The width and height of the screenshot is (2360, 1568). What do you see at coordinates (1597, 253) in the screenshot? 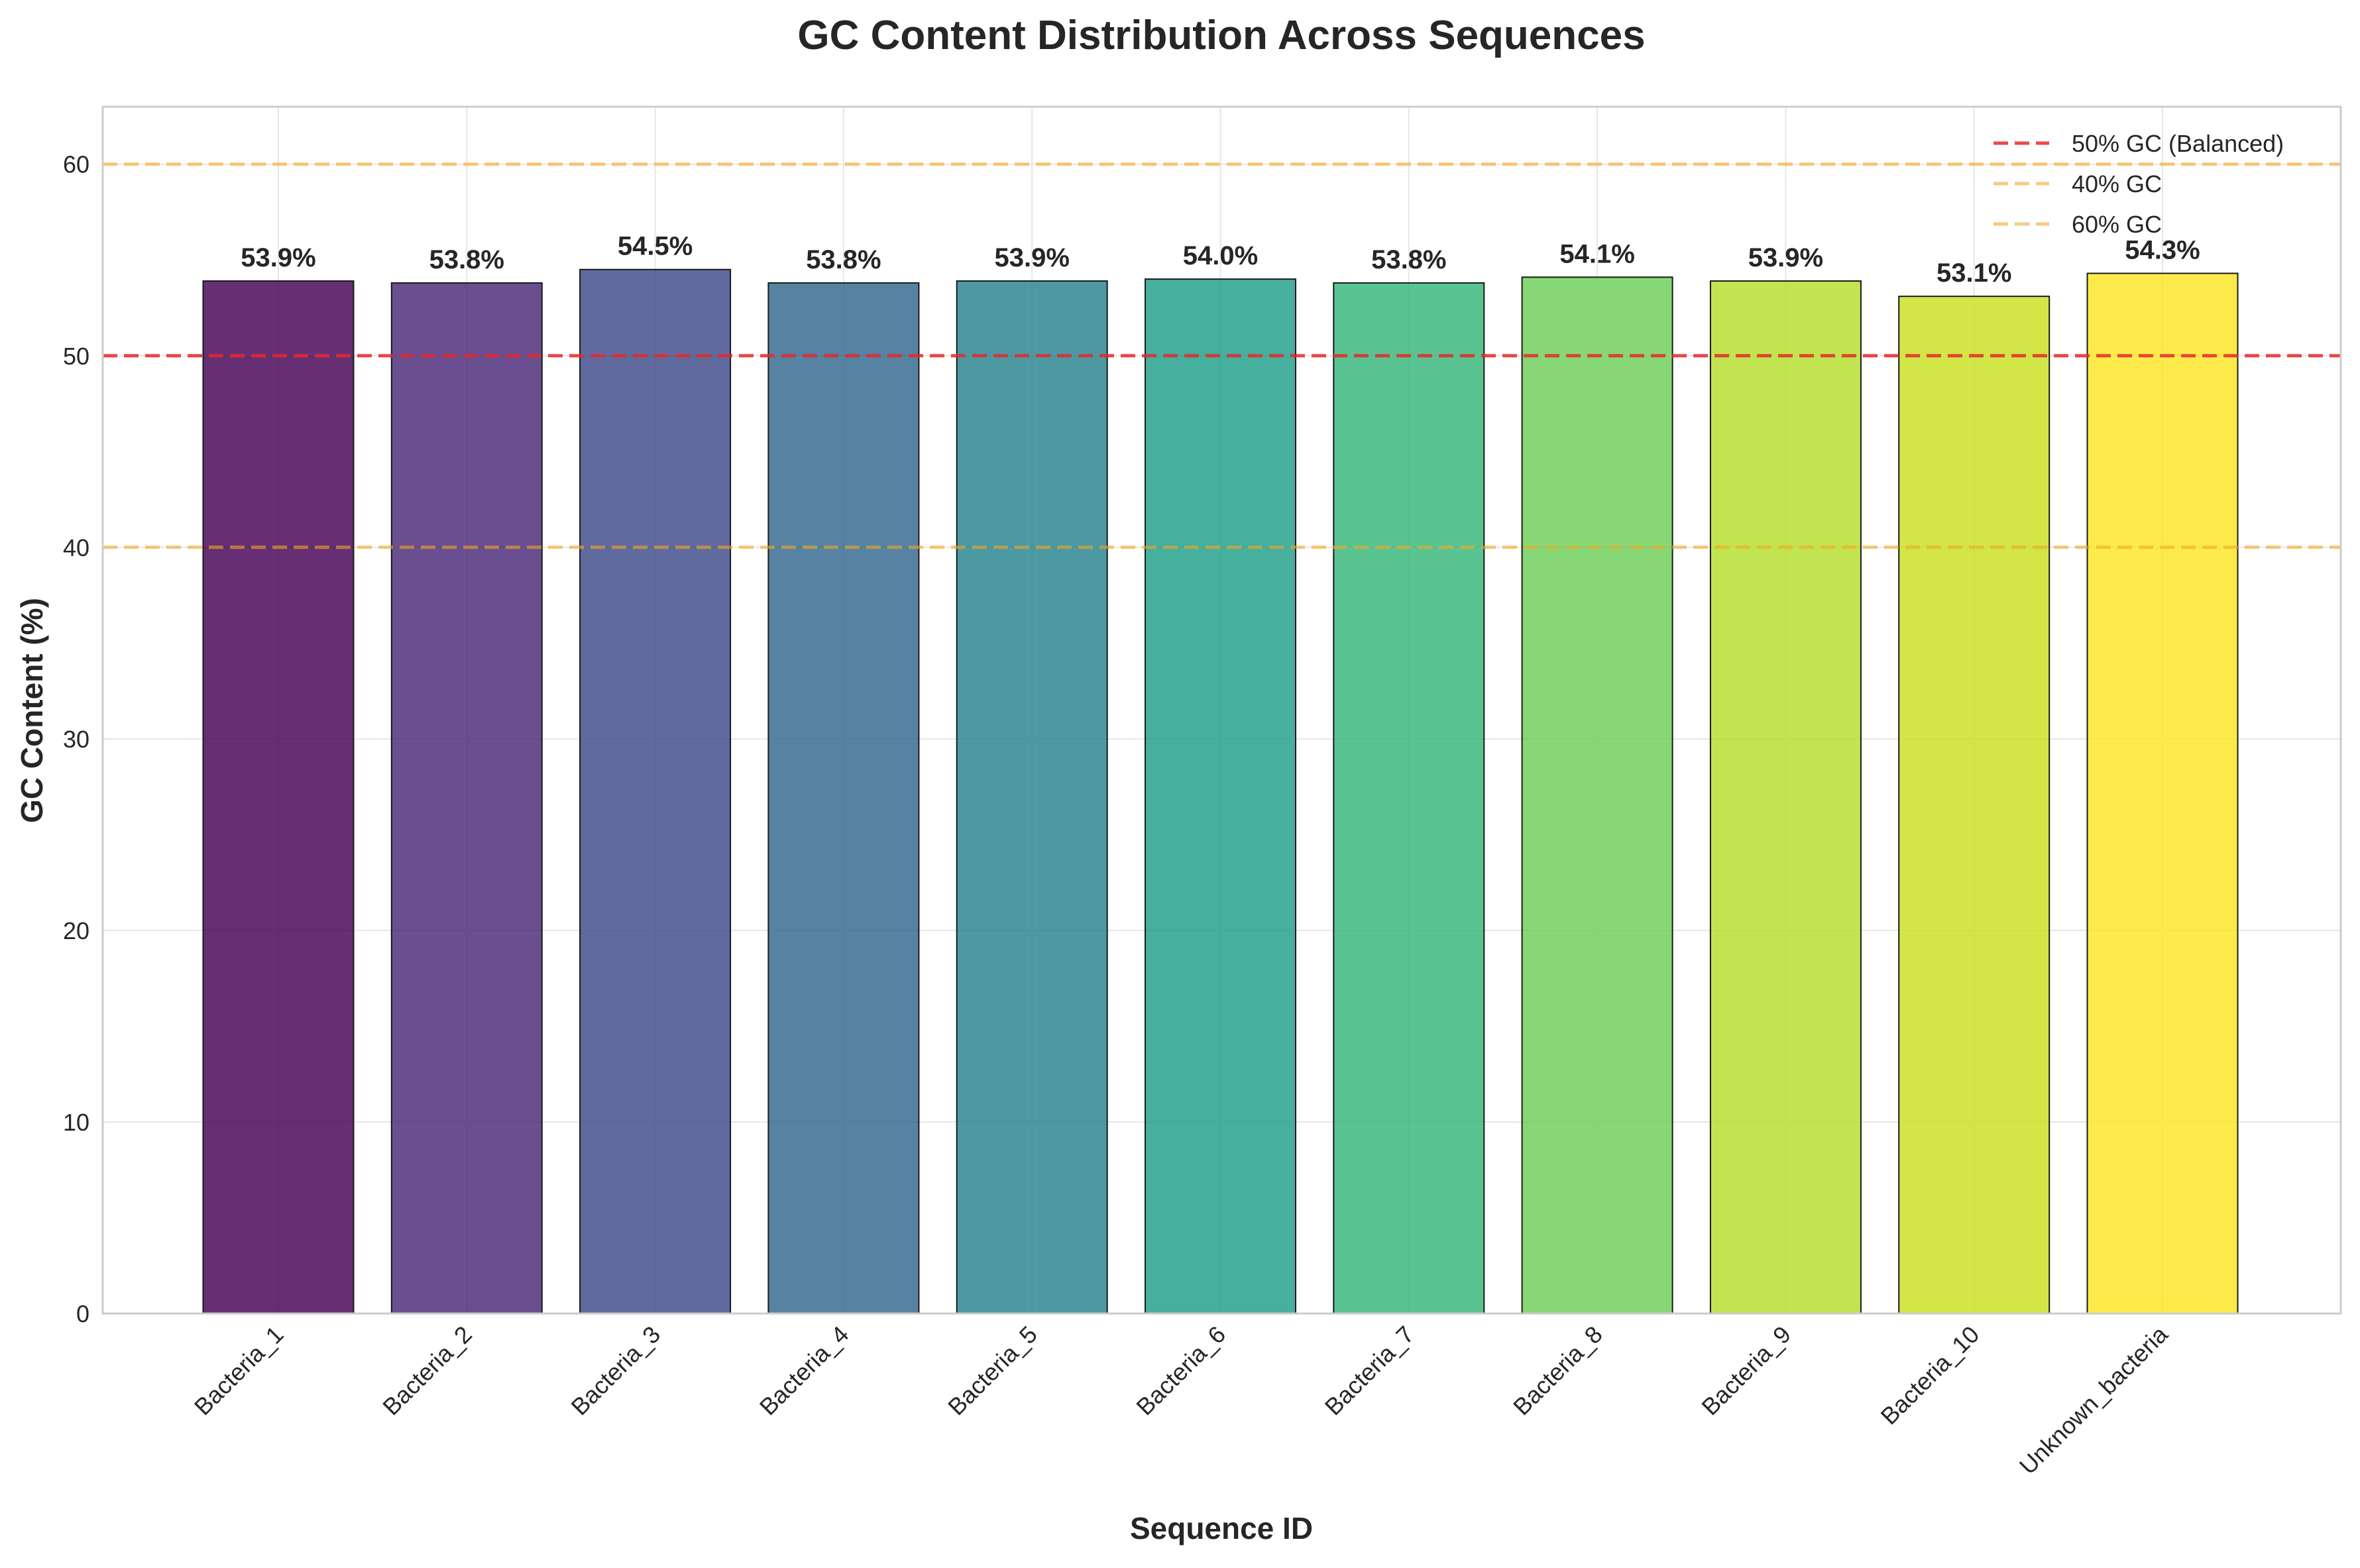
I see `value-label: 54.1%` at bounding box center [1597, 253].